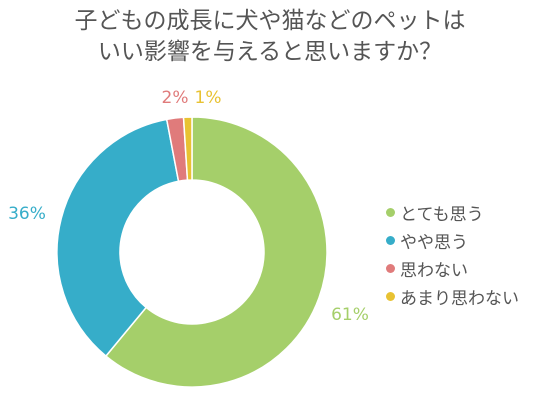  Describe the element at coordinates (434, 242) in the screenshot. I see `legend-label: やや思う` at that location.